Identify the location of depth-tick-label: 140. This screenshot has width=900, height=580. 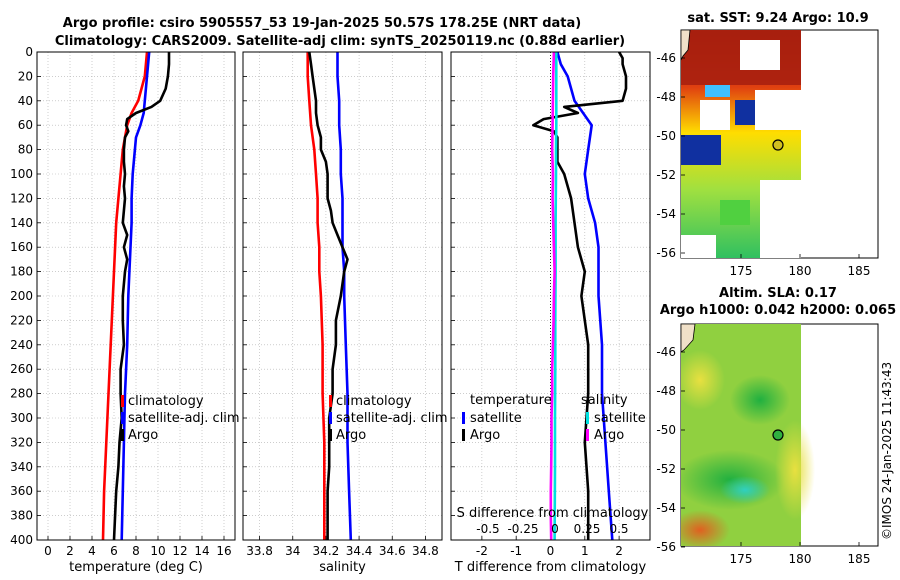
(21, 223).